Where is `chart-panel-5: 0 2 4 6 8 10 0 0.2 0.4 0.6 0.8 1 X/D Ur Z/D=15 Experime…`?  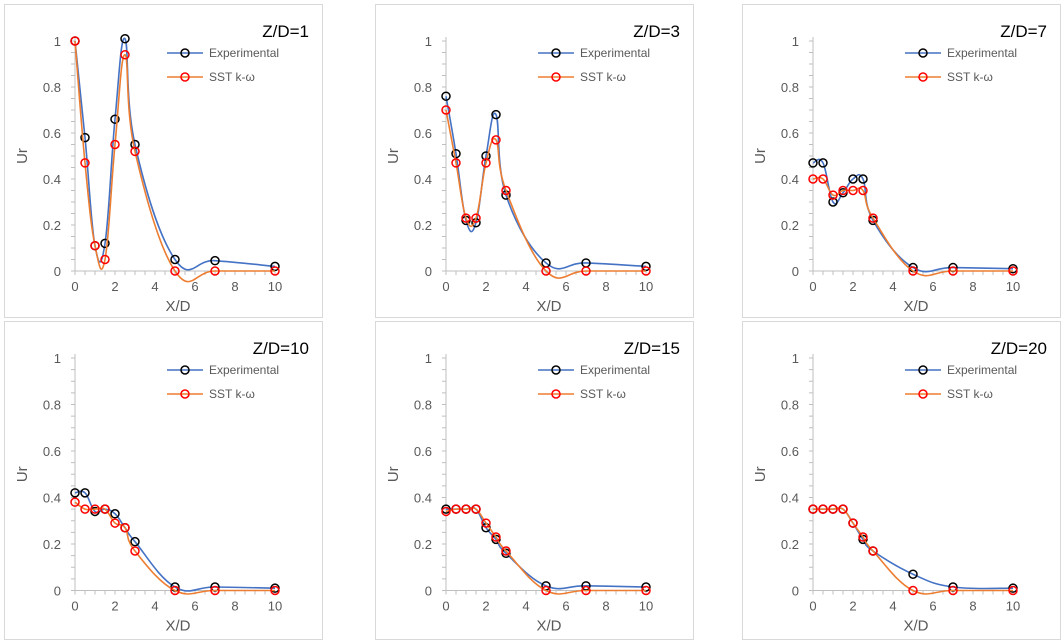 chart-panel-5: 0 2 4 6 8 10 0 0.2 0.4 0.6 0.8 1 X/D Ur Z/D=15 Experime… is located at coordinates (534, 480).